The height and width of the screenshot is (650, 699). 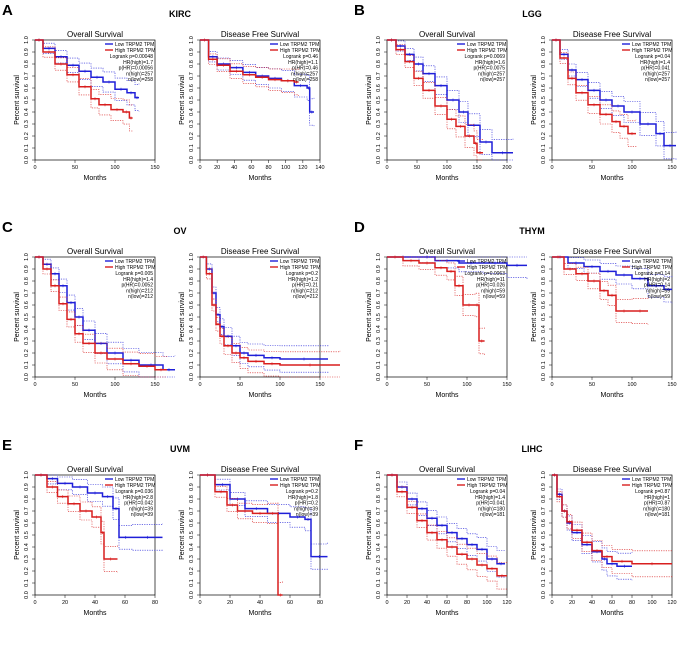 What do you see at coordinates (305, 286) in the screenshot?
I see `legend-stat: p(HR)=0.21` at bounding box center [305, 286].